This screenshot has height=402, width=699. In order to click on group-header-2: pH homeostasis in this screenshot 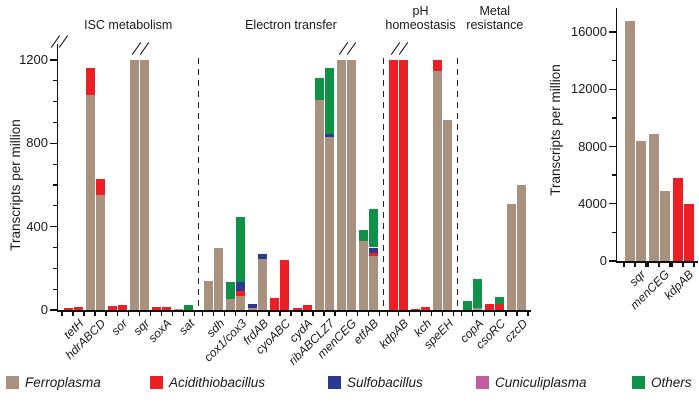, I will do `click(421, 16)`.